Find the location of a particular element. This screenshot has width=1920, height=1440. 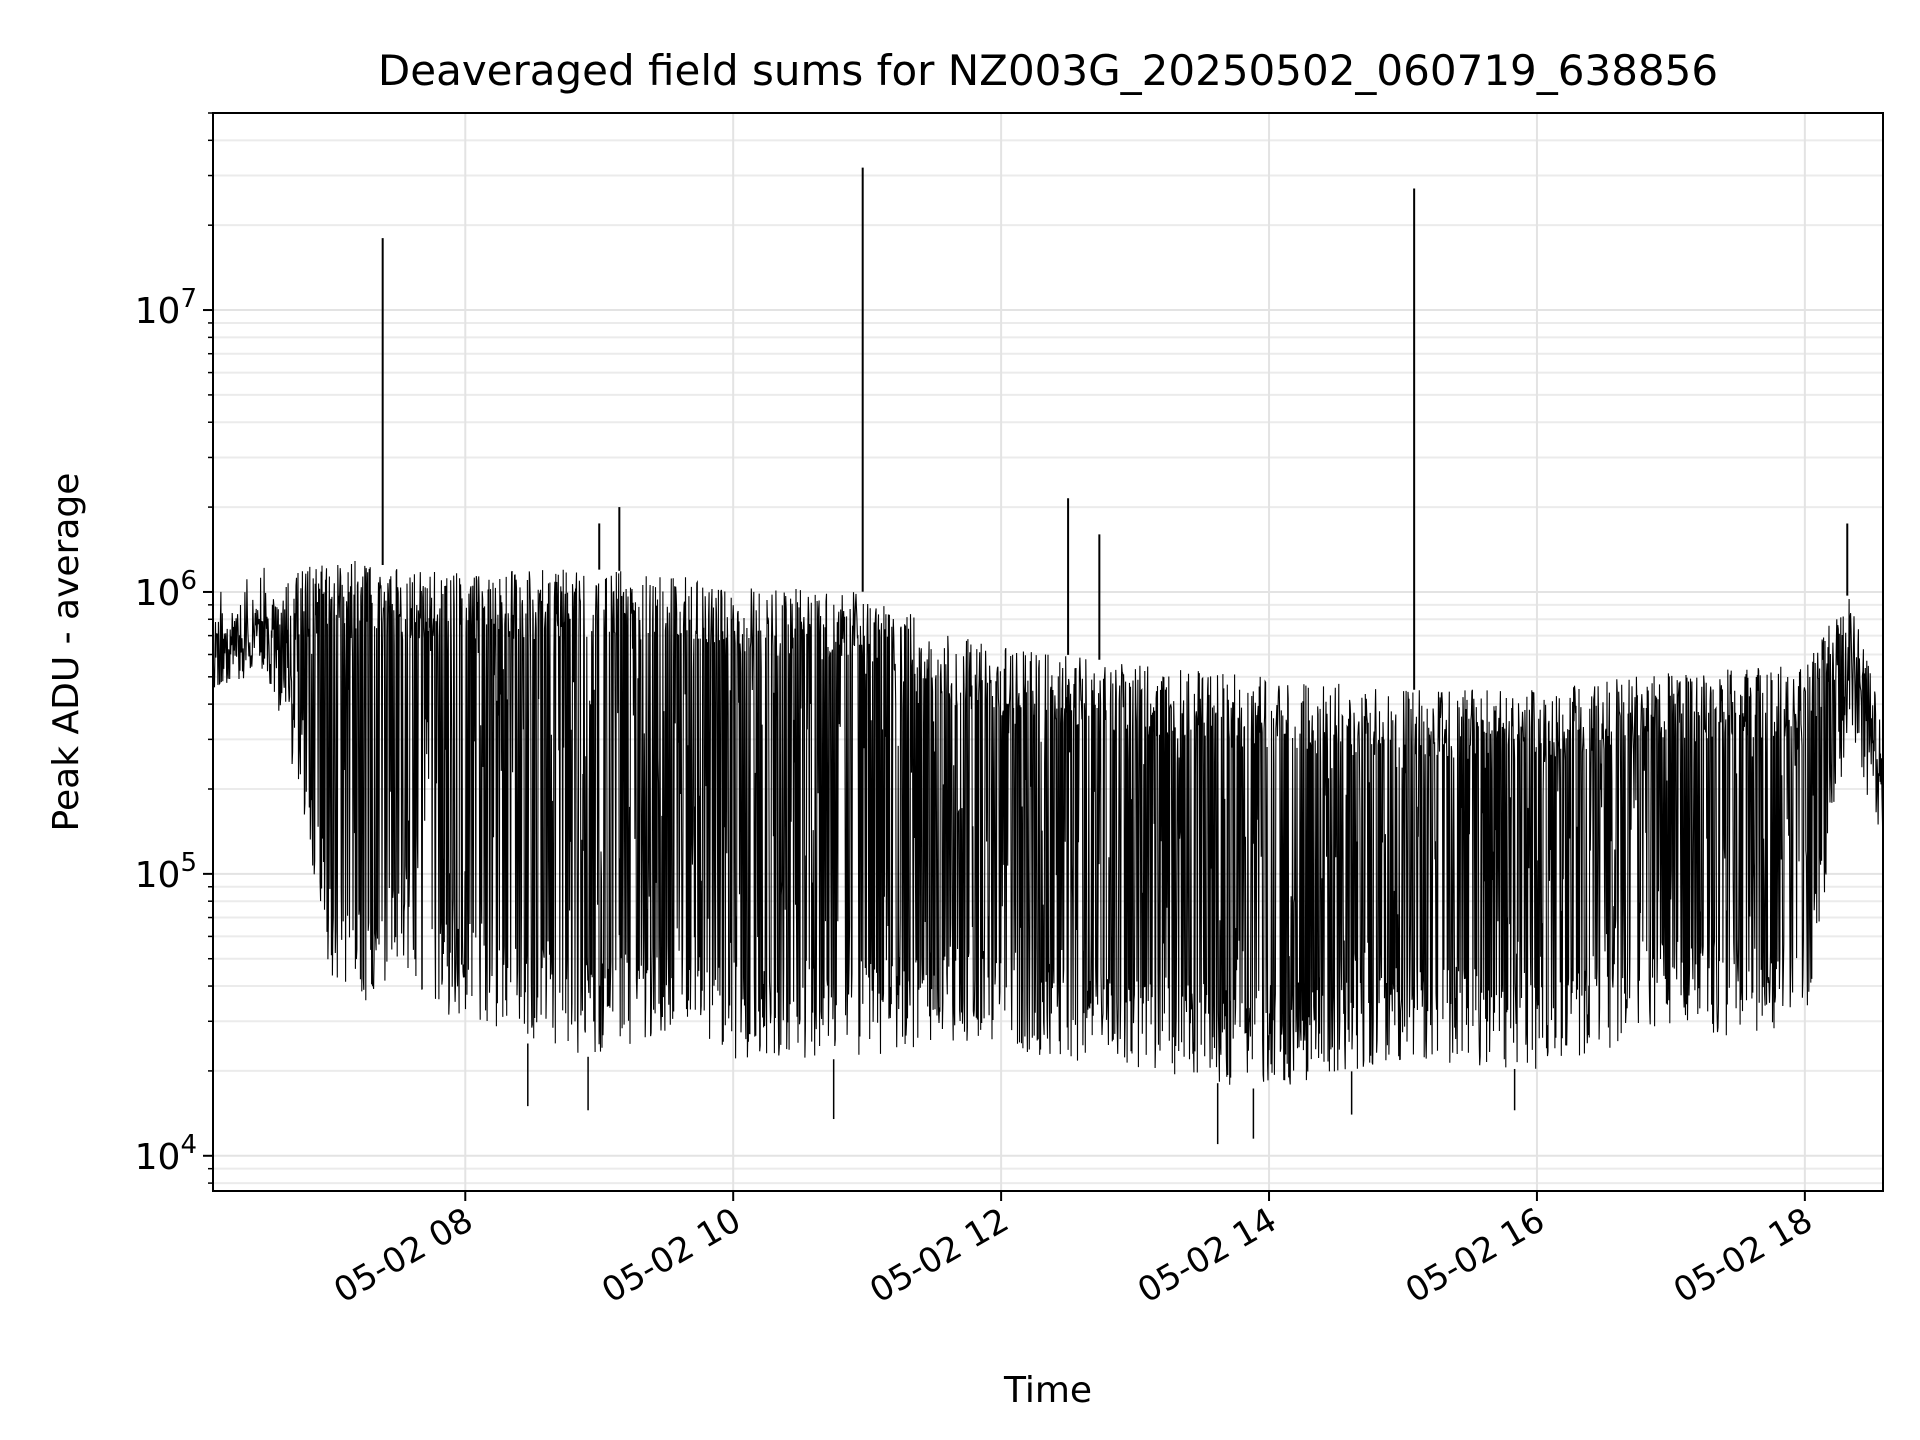

y-axis-label: Peak ADU - average is located at coordinates (66, 652).